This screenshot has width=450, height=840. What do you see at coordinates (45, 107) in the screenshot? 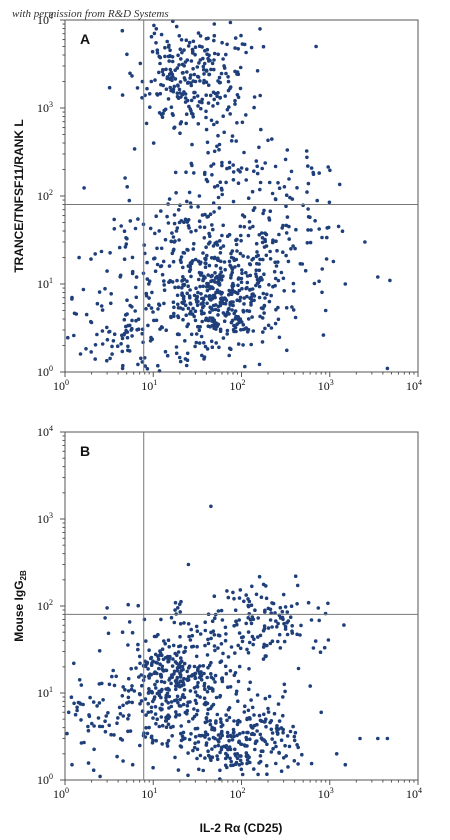
I see `panel-a-y-tick-label: 103` at bounding box center [45, 107].